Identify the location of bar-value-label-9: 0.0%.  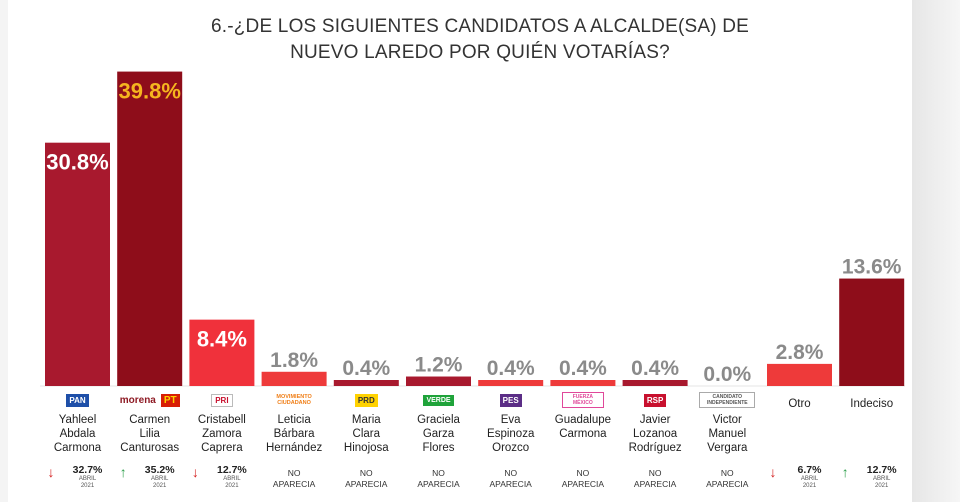
(727, 374).